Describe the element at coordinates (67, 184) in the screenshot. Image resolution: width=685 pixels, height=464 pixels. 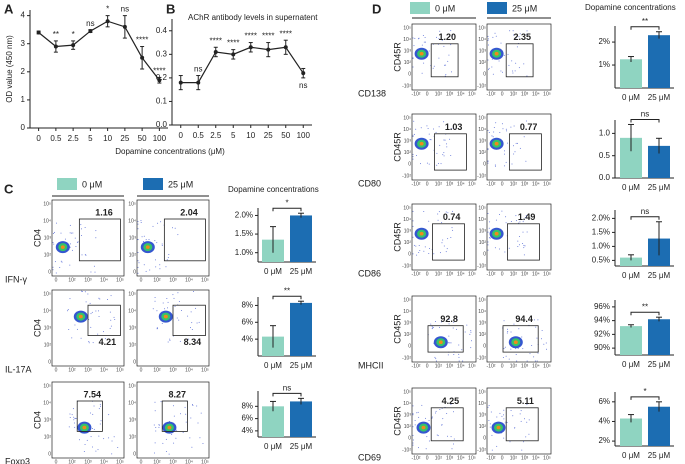
I see `legend-swatch` at that location.